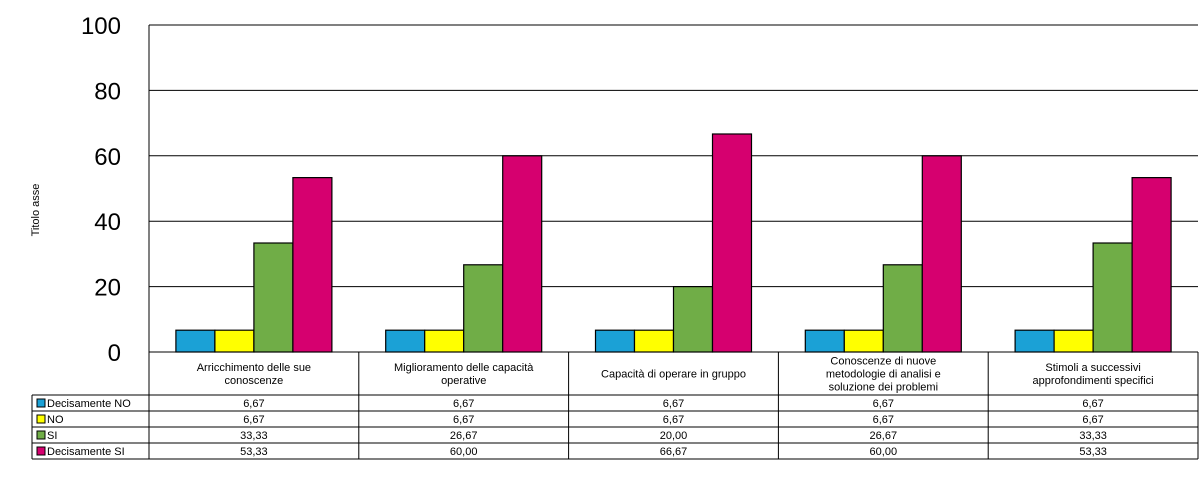  Describe the element at coordinates (464, 368) in the screenshot. I see `category-label: Miglioramento delle capacità` at that location.